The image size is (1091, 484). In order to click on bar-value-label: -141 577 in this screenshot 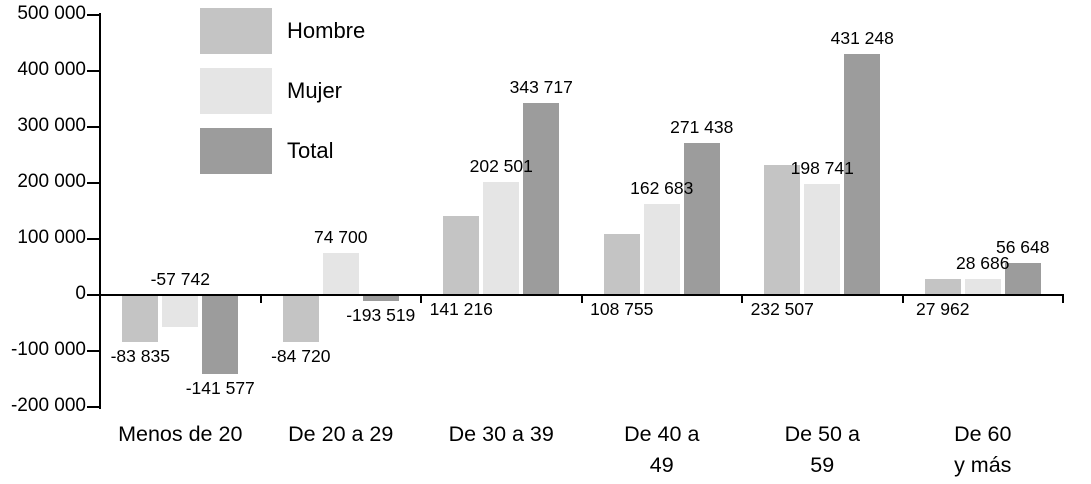, I will do `click(220, 388)`.